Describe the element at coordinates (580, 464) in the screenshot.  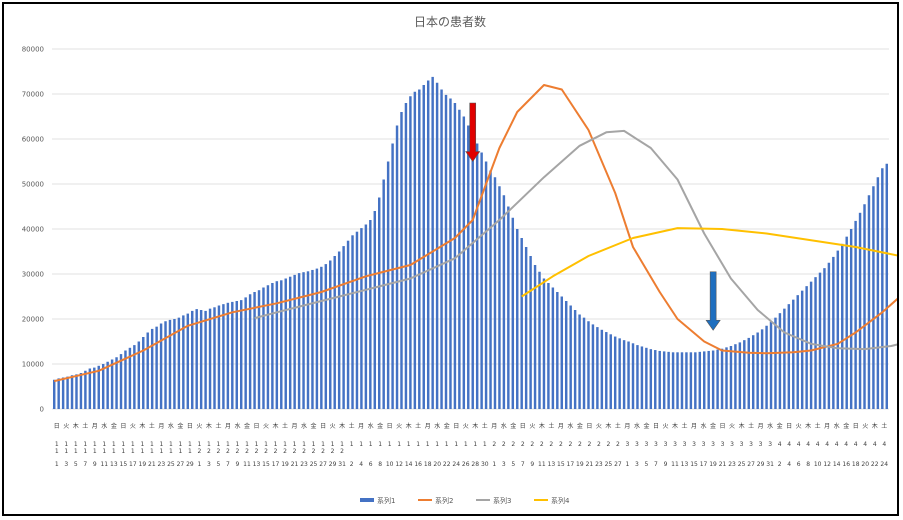
I see `svg-text: 19` at that location.